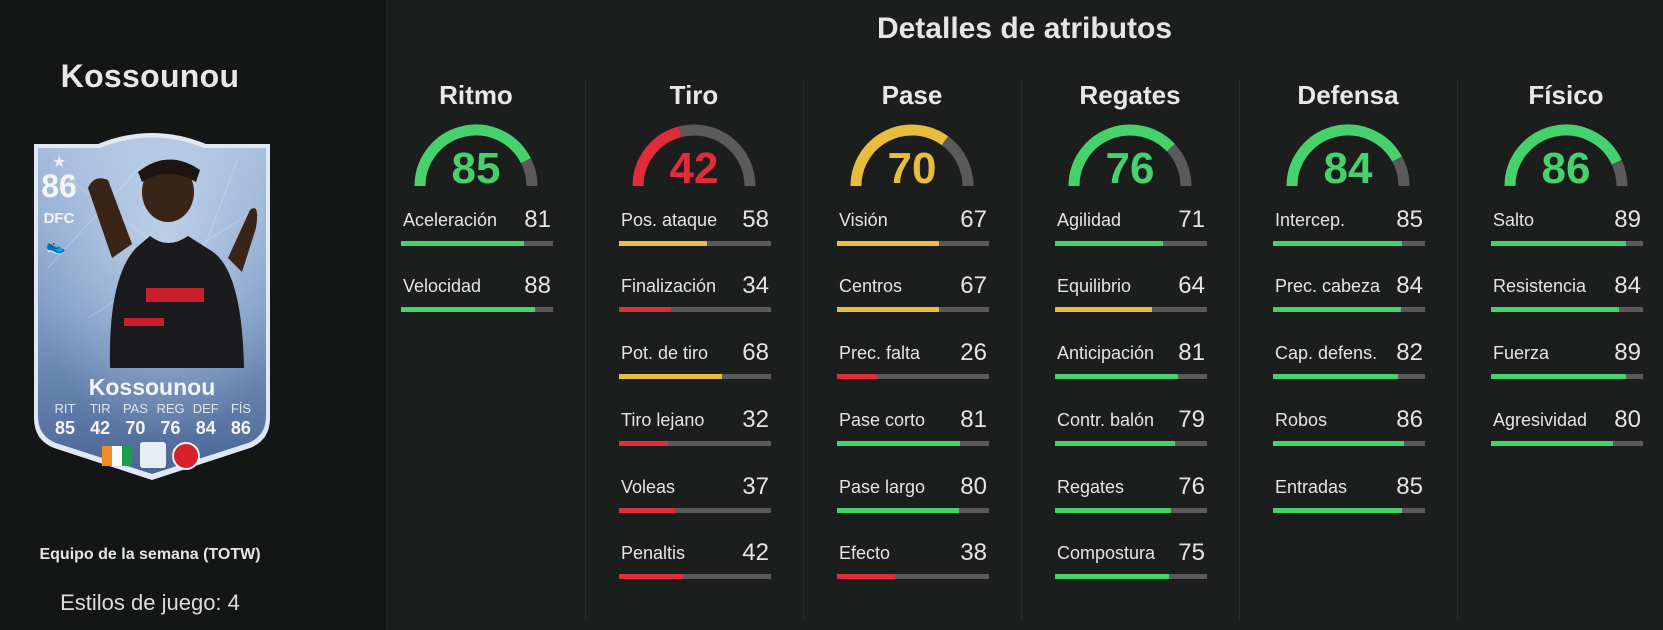 This screenshot has width=1663, height=630. Describe the element at coordinates (755, 552) in the screenshot. I see `attribute-value: 42` at that location.